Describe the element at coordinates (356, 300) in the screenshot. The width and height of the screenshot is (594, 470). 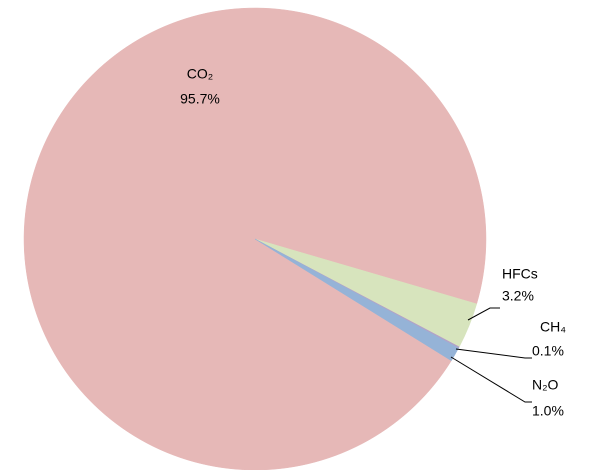
I see `pie-slice` at that location.